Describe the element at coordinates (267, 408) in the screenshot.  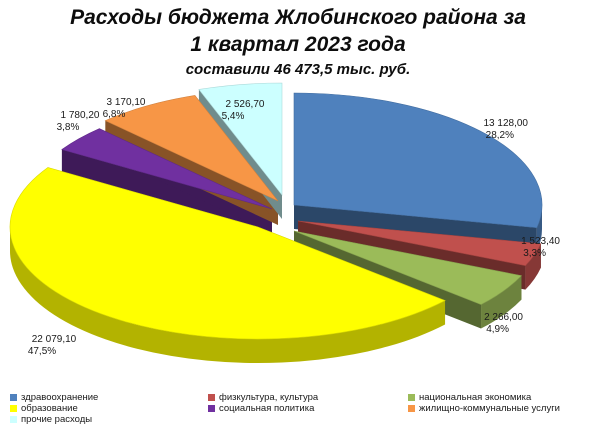
I see `legend-label: социальная политика` at that location.